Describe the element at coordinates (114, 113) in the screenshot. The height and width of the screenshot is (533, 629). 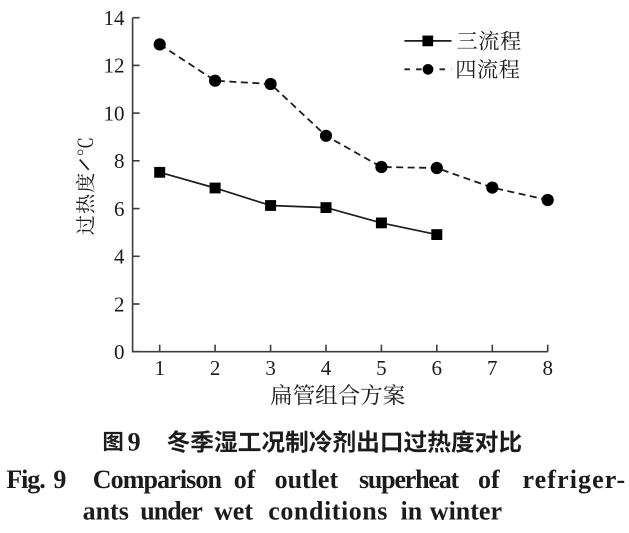
I see `svg-text: 10` at that location.